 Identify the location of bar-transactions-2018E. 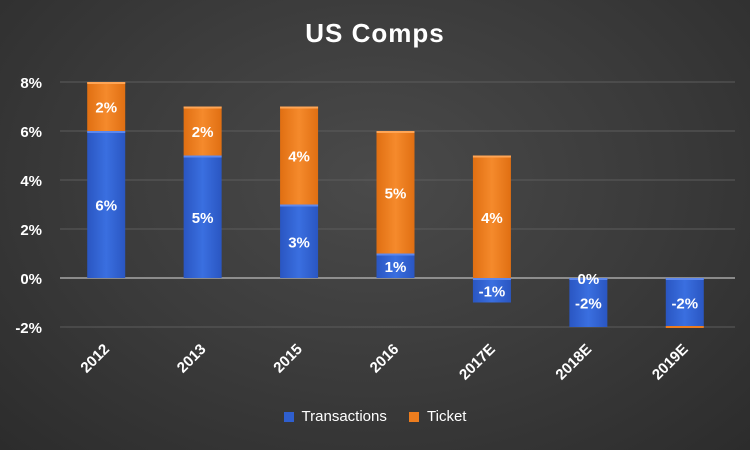
(588, 302).